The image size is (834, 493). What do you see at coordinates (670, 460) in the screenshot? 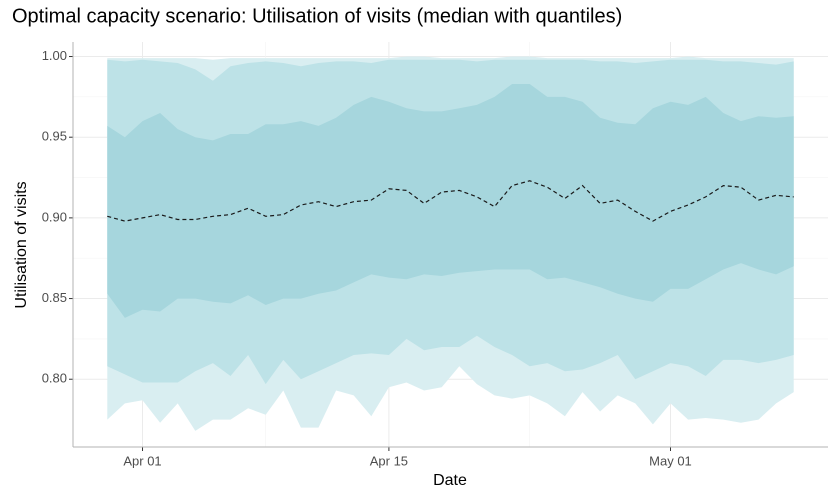
I see `x-tick-label: May 01` at bounding box center [670, 460].